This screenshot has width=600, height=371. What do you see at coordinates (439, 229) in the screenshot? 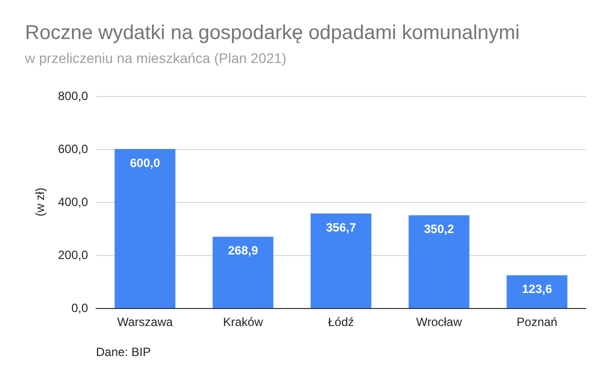
I see `data-label: 350,2` at bounding box center [439, 229].